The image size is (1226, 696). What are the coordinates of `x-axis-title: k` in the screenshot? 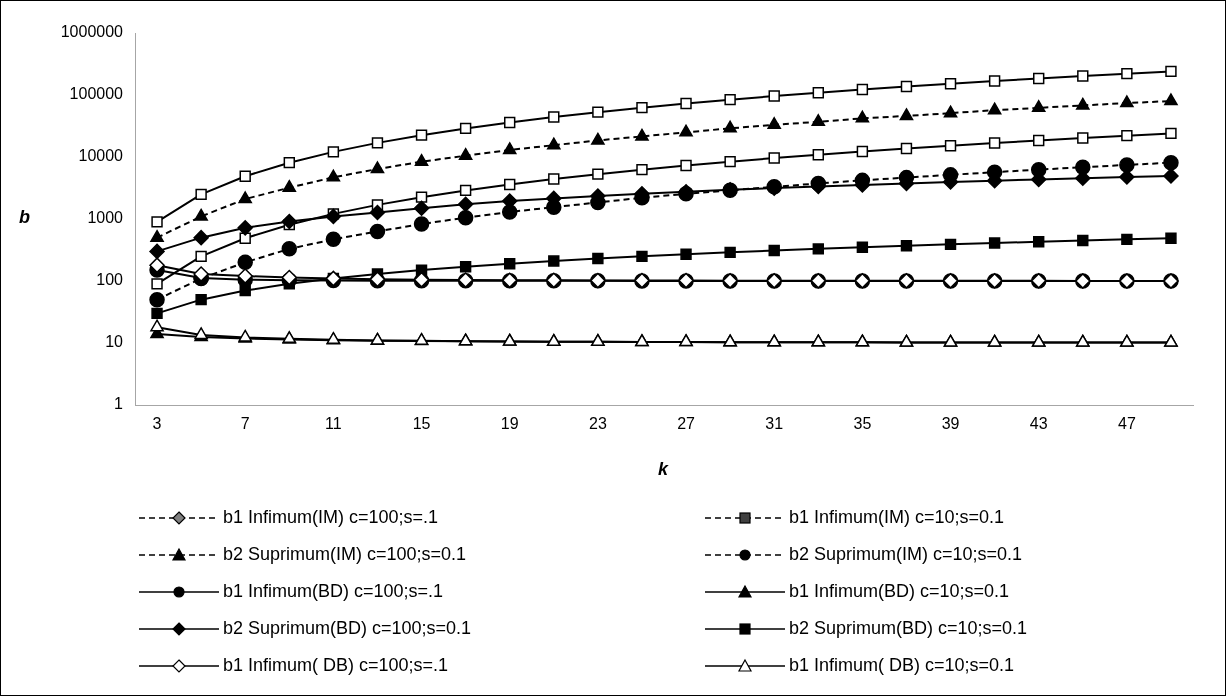 It's located at (663, 469).